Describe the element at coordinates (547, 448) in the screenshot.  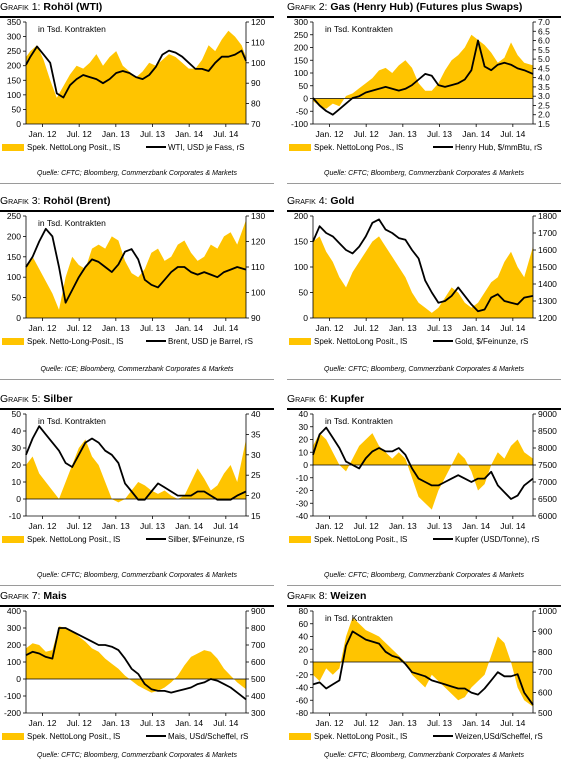
I see `right-tick-label: 8000` at that location.